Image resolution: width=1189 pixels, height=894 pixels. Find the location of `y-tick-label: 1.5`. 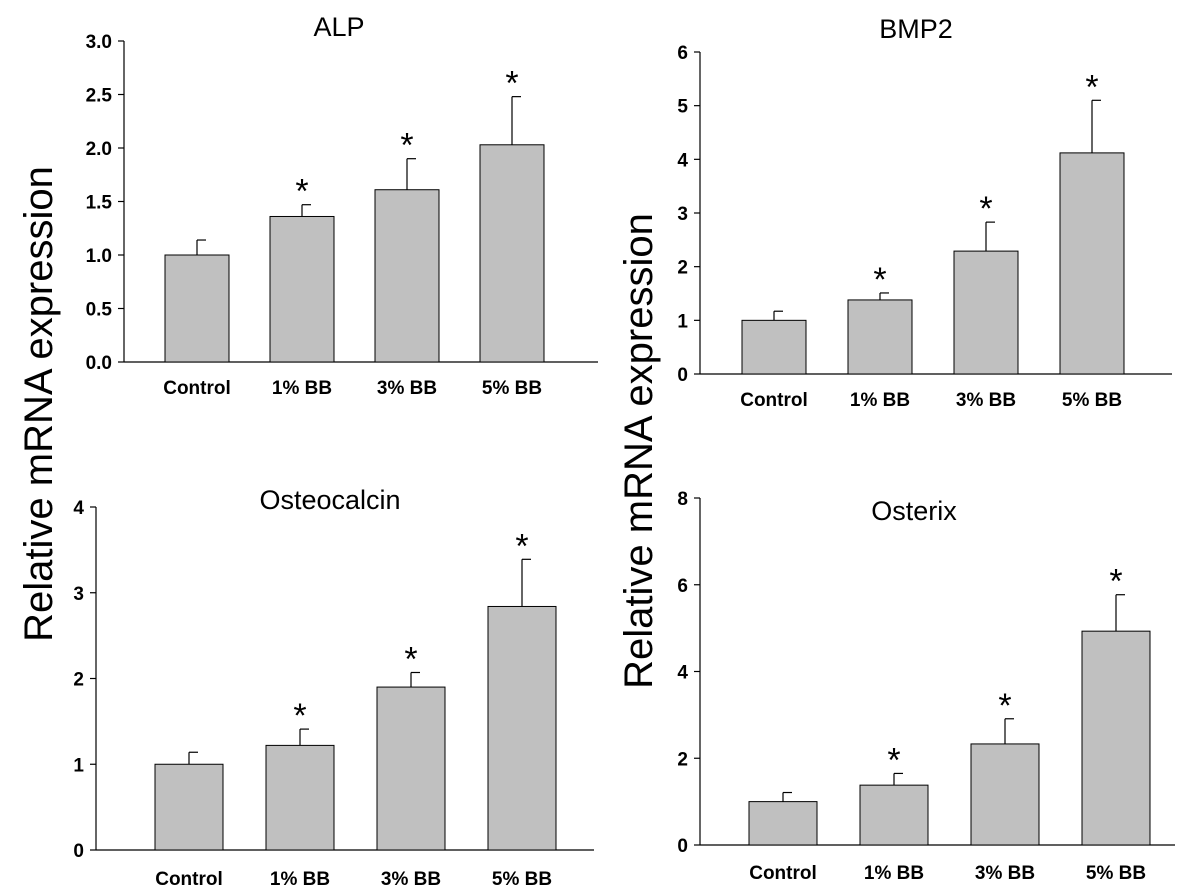

y-tick-label: 1.5 is located at coordinates (99, 203).